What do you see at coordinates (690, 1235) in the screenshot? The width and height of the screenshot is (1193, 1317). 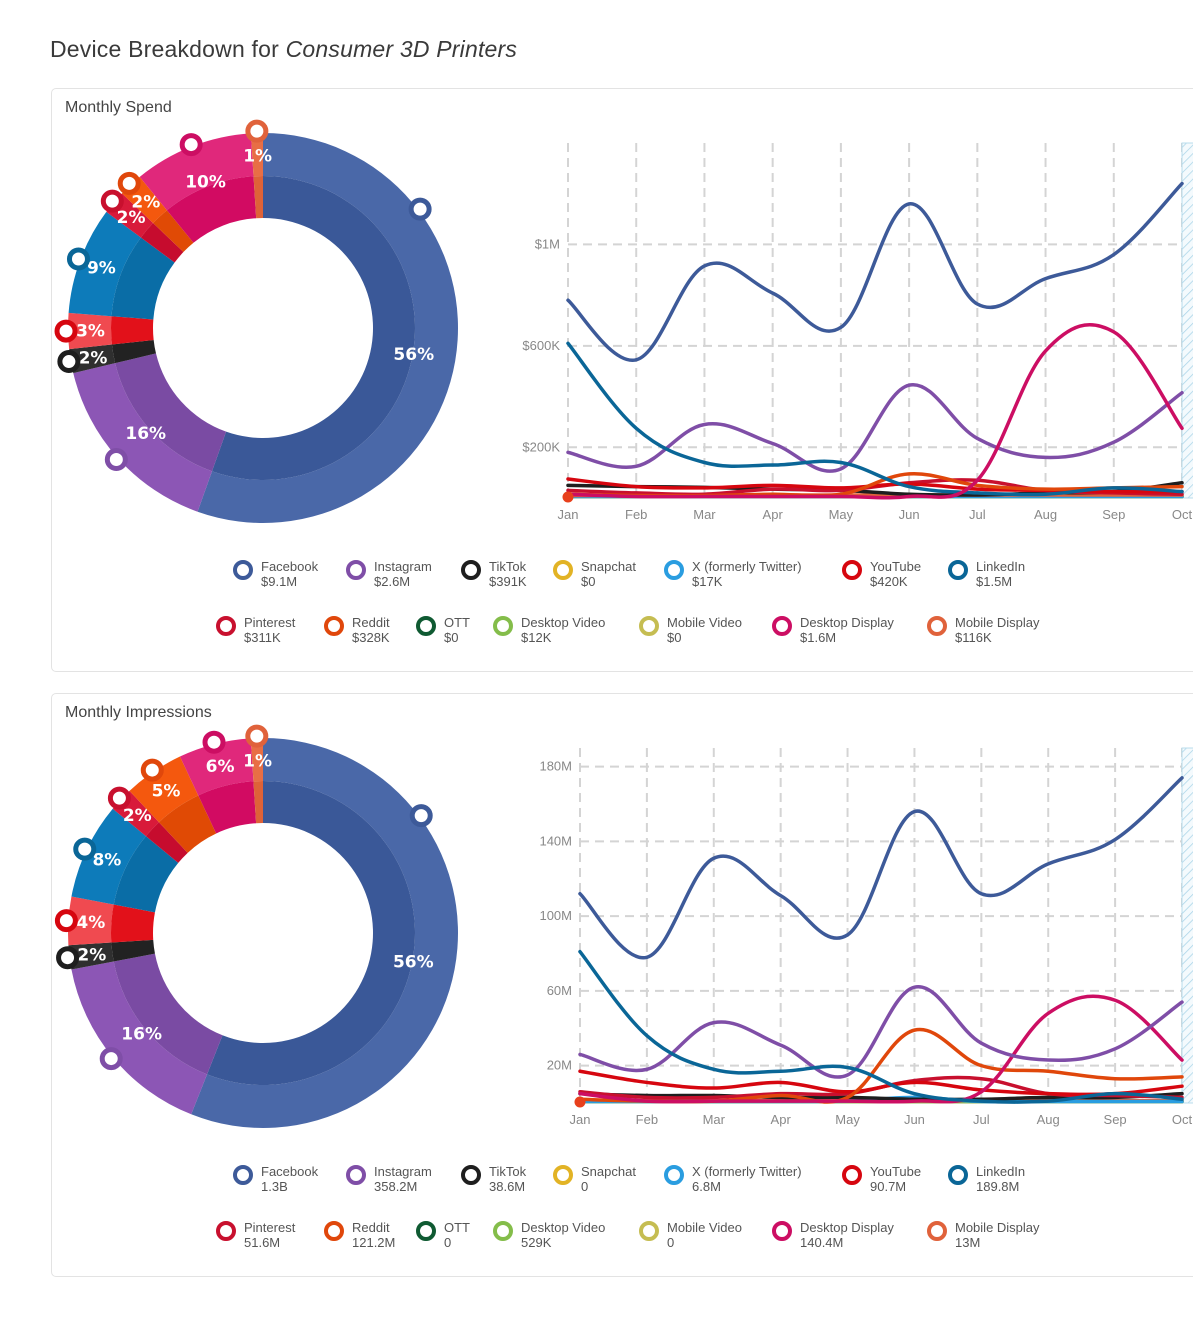 I see `legend-item-mobile-video: Mobile Video 0` at bounding box center [690, 1235].